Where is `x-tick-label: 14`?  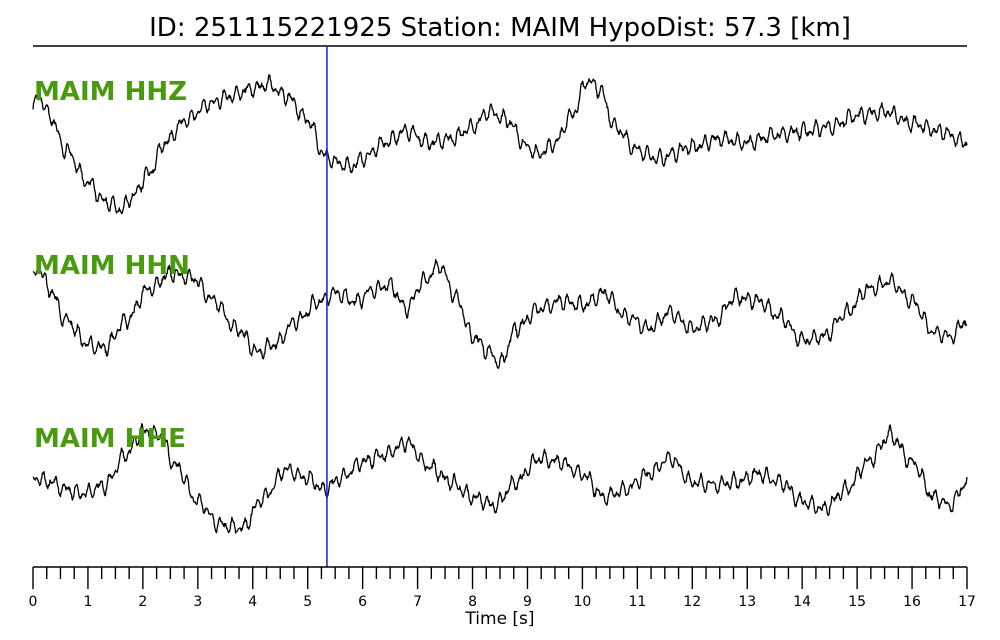
x-tick-label: 14 is located at coordinates (802, 602).